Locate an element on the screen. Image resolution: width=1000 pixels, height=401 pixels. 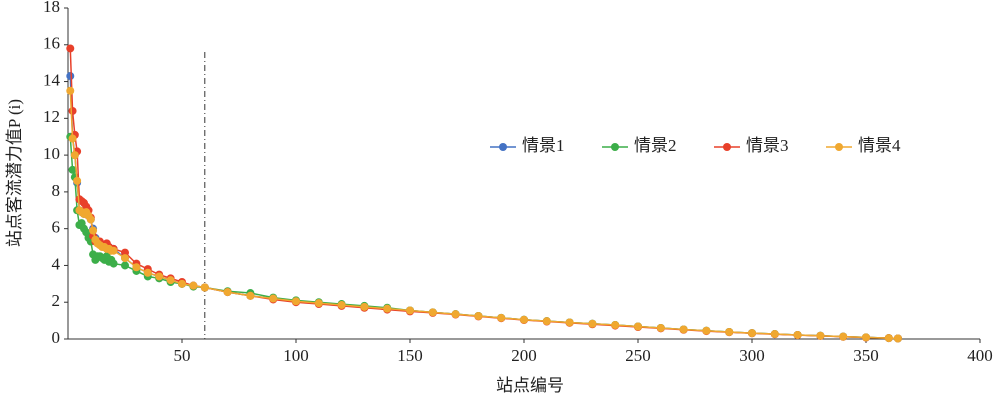
legend-label: 情景2 is located at coordinates (655, 145).